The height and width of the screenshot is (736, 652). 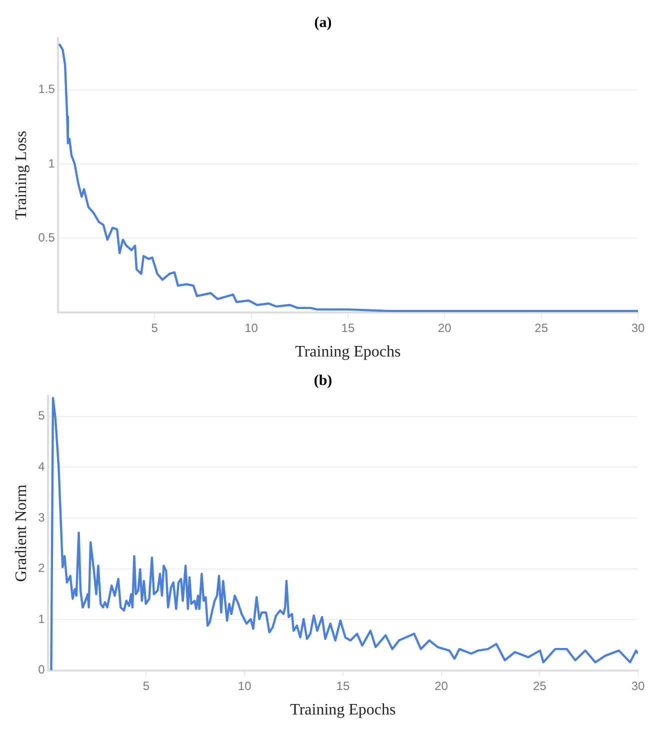 I want to click on y-tick-label: 3, so click(x=42, y=517).